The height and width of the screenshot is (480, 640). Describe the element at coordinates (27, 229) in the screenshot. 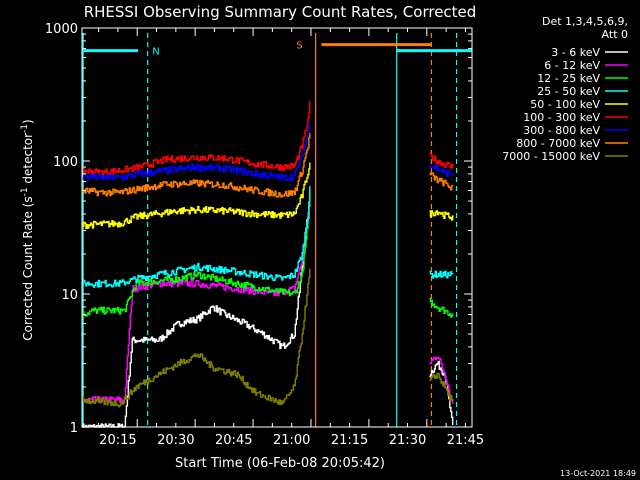

I see `y-axis-label: Corrected Count Rate (s-1 detector-1)` at that location.